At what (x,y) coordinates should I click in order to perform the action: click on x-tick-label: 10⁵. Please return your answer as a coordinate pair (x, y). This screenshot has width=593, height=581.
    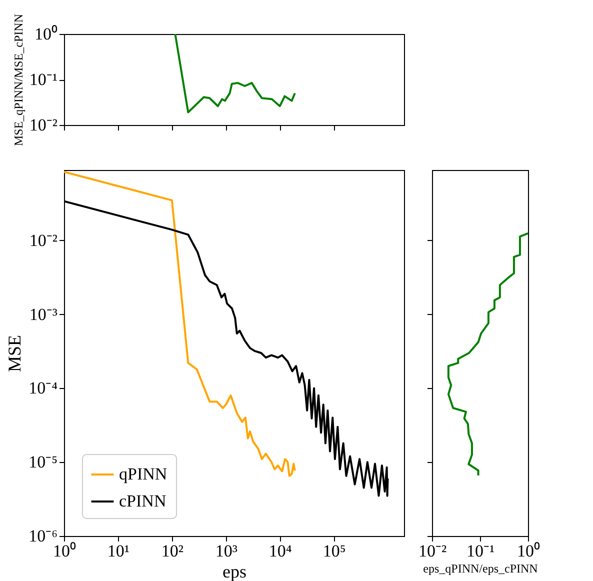
    Looking at the image, I should click on (334, 551).